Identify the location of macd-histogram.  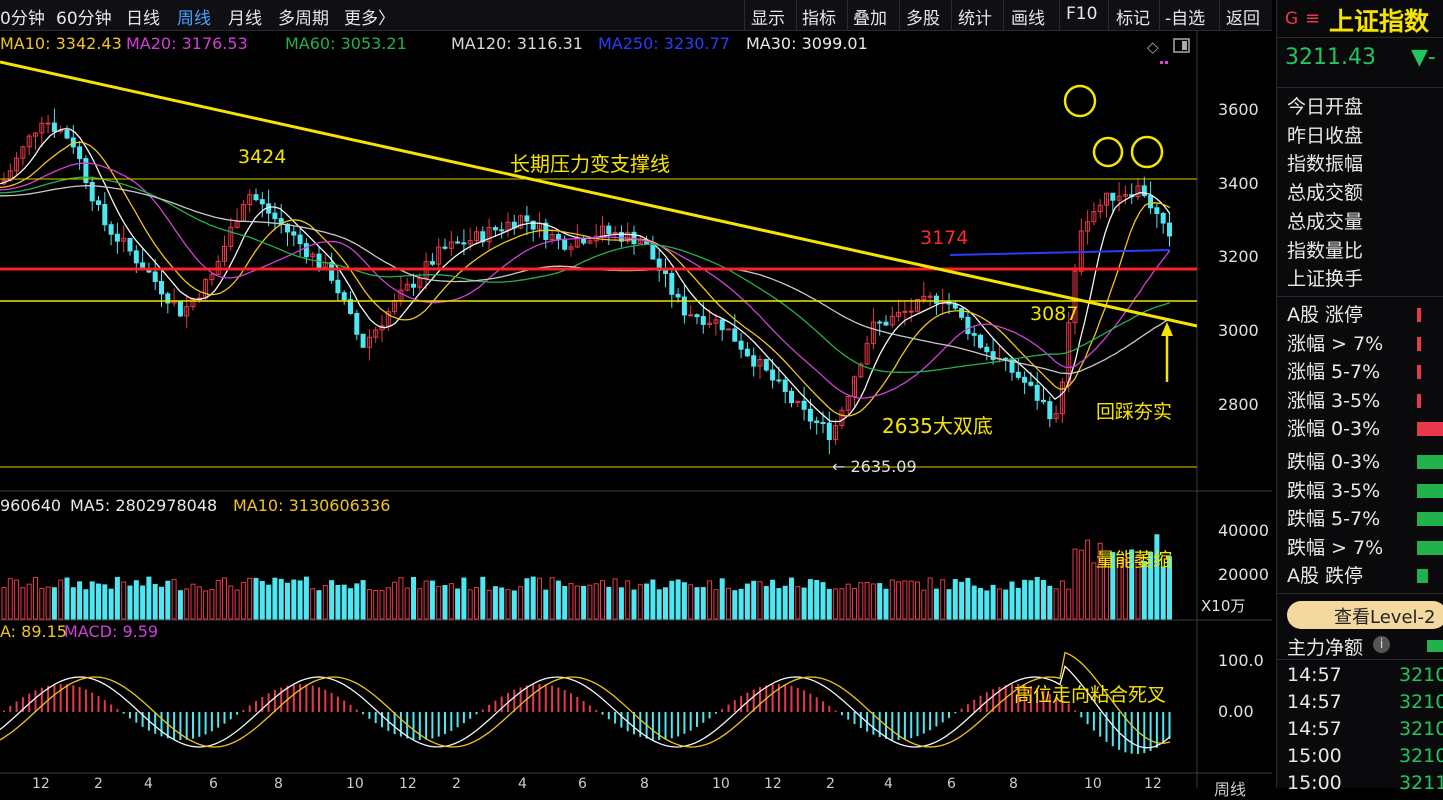
(585, 702).